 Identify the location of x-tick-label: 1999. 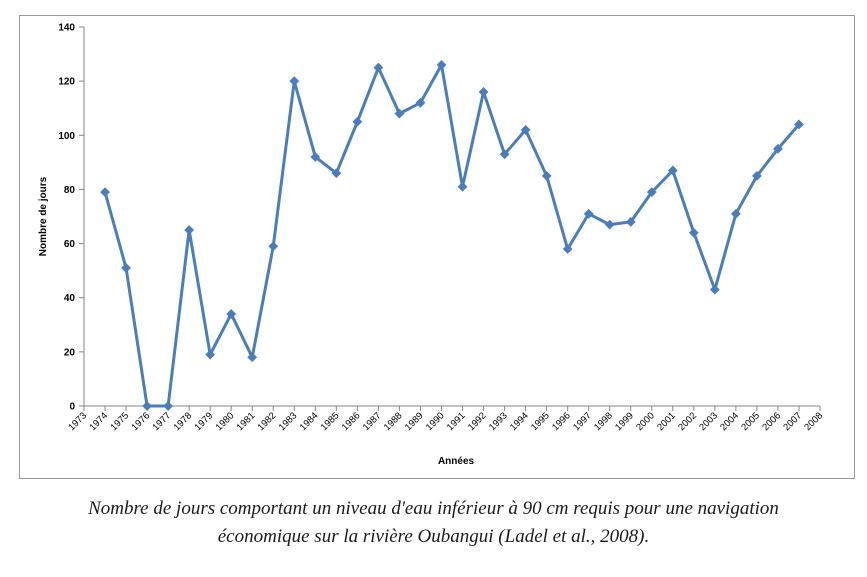
(624, 421).